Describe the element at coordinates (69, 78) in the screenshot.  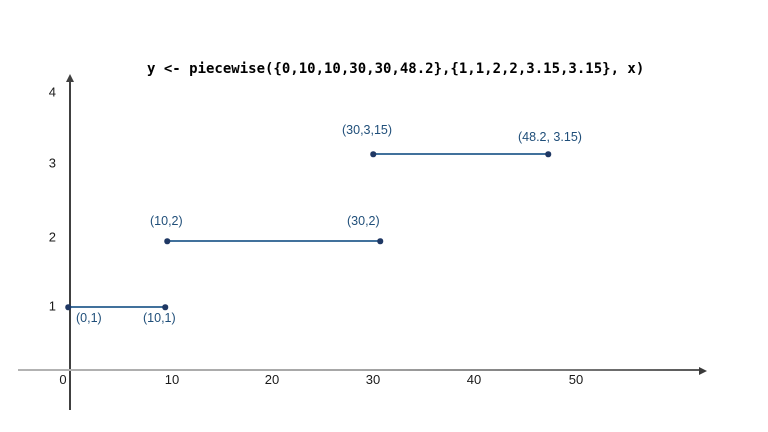
I see `y-axis-arrow-icon` at that location.